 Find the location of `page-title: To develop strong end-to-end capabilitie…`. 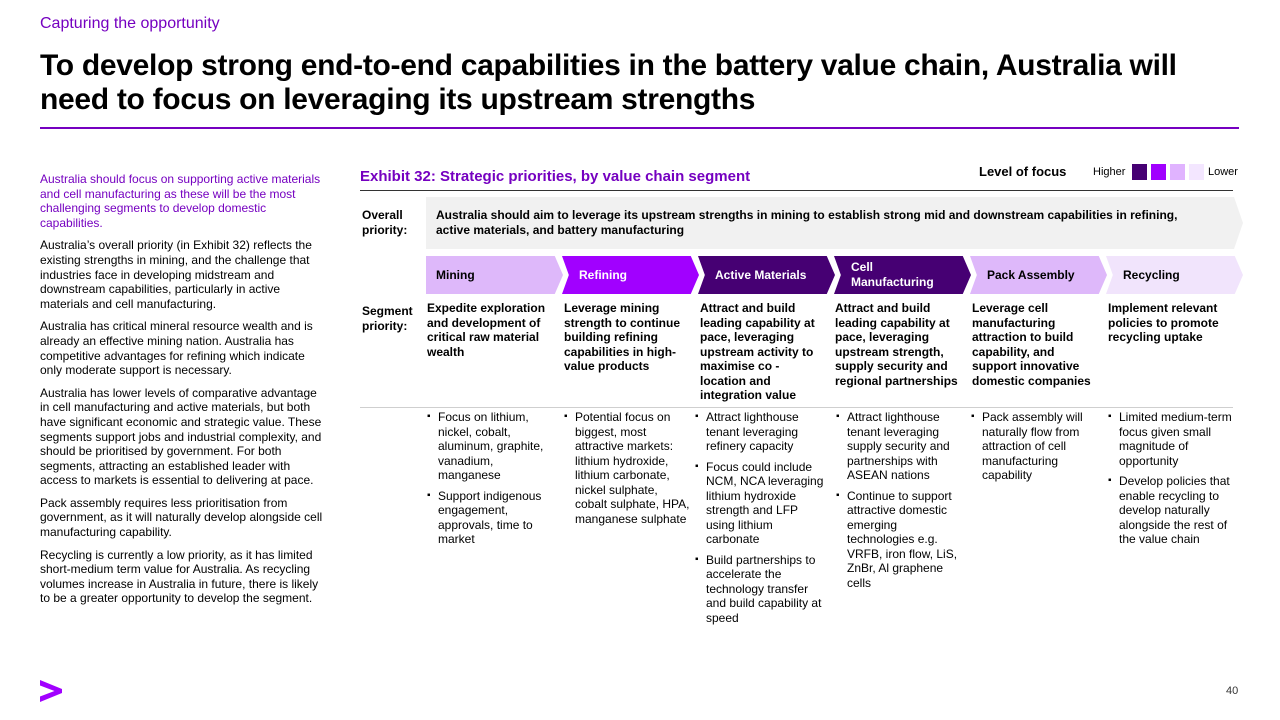

page-title: To develop strong end-to-end capabilitie… is located at coordinates (608, 82).